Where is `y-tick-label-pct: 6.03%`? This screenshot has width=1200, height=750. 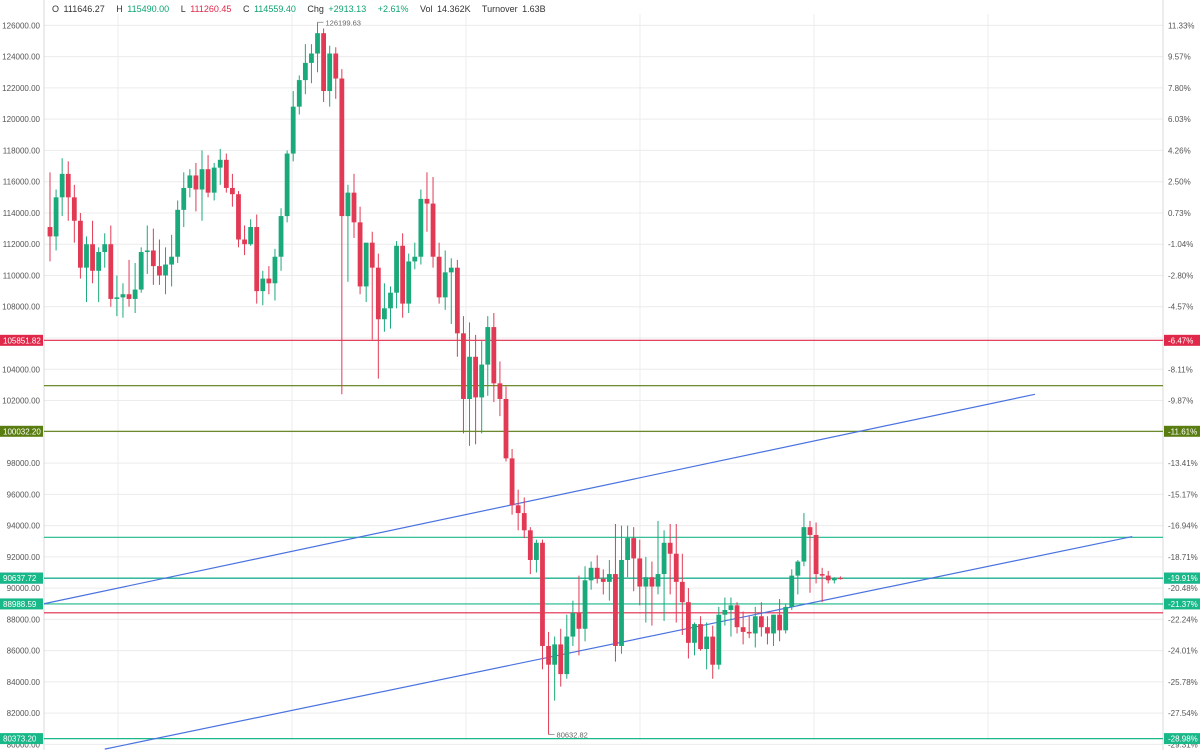 y-tick-label-pct: 6.03% is located at coordinates (1179, 119).